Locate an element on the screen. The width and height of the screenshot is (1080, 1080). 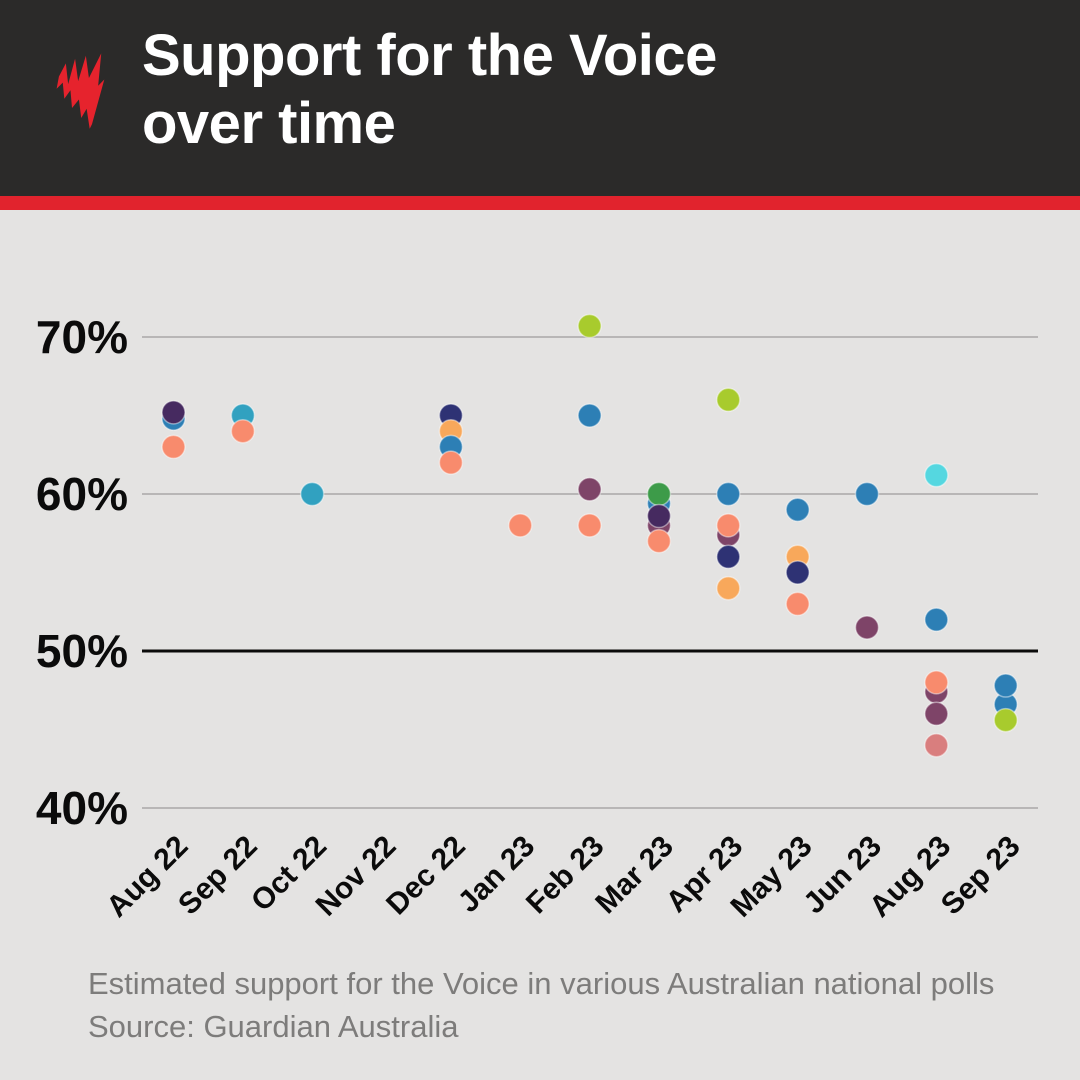
x-axis-tick-label: Dec 22 is located at coordinates (426, 876).